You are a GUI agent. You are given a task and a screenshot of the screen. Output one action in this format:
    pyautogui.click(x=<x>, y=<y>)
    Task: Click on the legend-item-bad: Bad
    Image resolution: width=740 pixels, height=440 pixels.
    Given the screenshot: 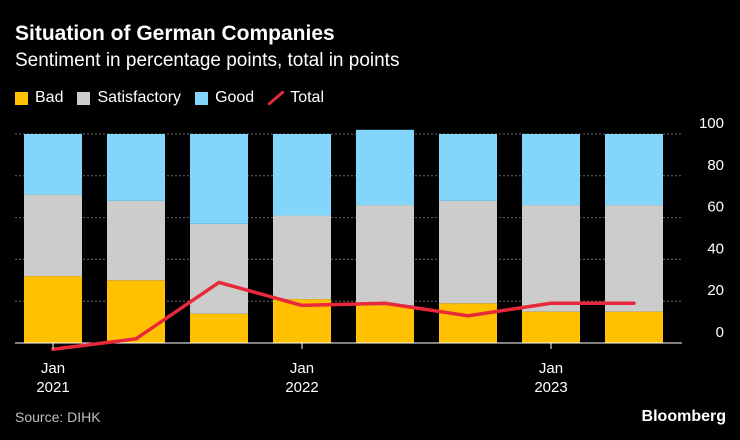 What is the action you would take?
    pyautogui.click(x=39, y=98)
    